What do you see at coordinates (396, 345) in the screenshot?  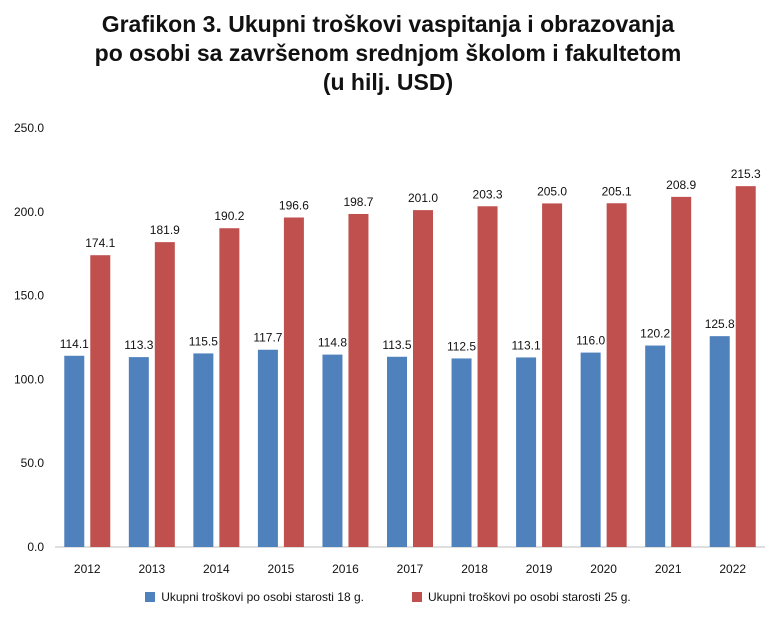 I see `data-label-series-1: 113.5` at bounding box center [396, 345].